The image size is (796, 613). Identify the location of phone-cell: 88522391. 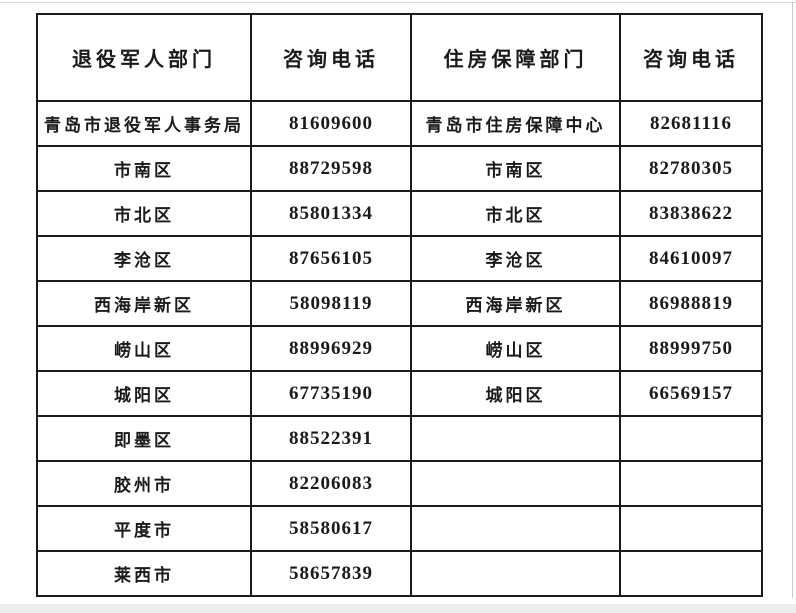
(331, 438).